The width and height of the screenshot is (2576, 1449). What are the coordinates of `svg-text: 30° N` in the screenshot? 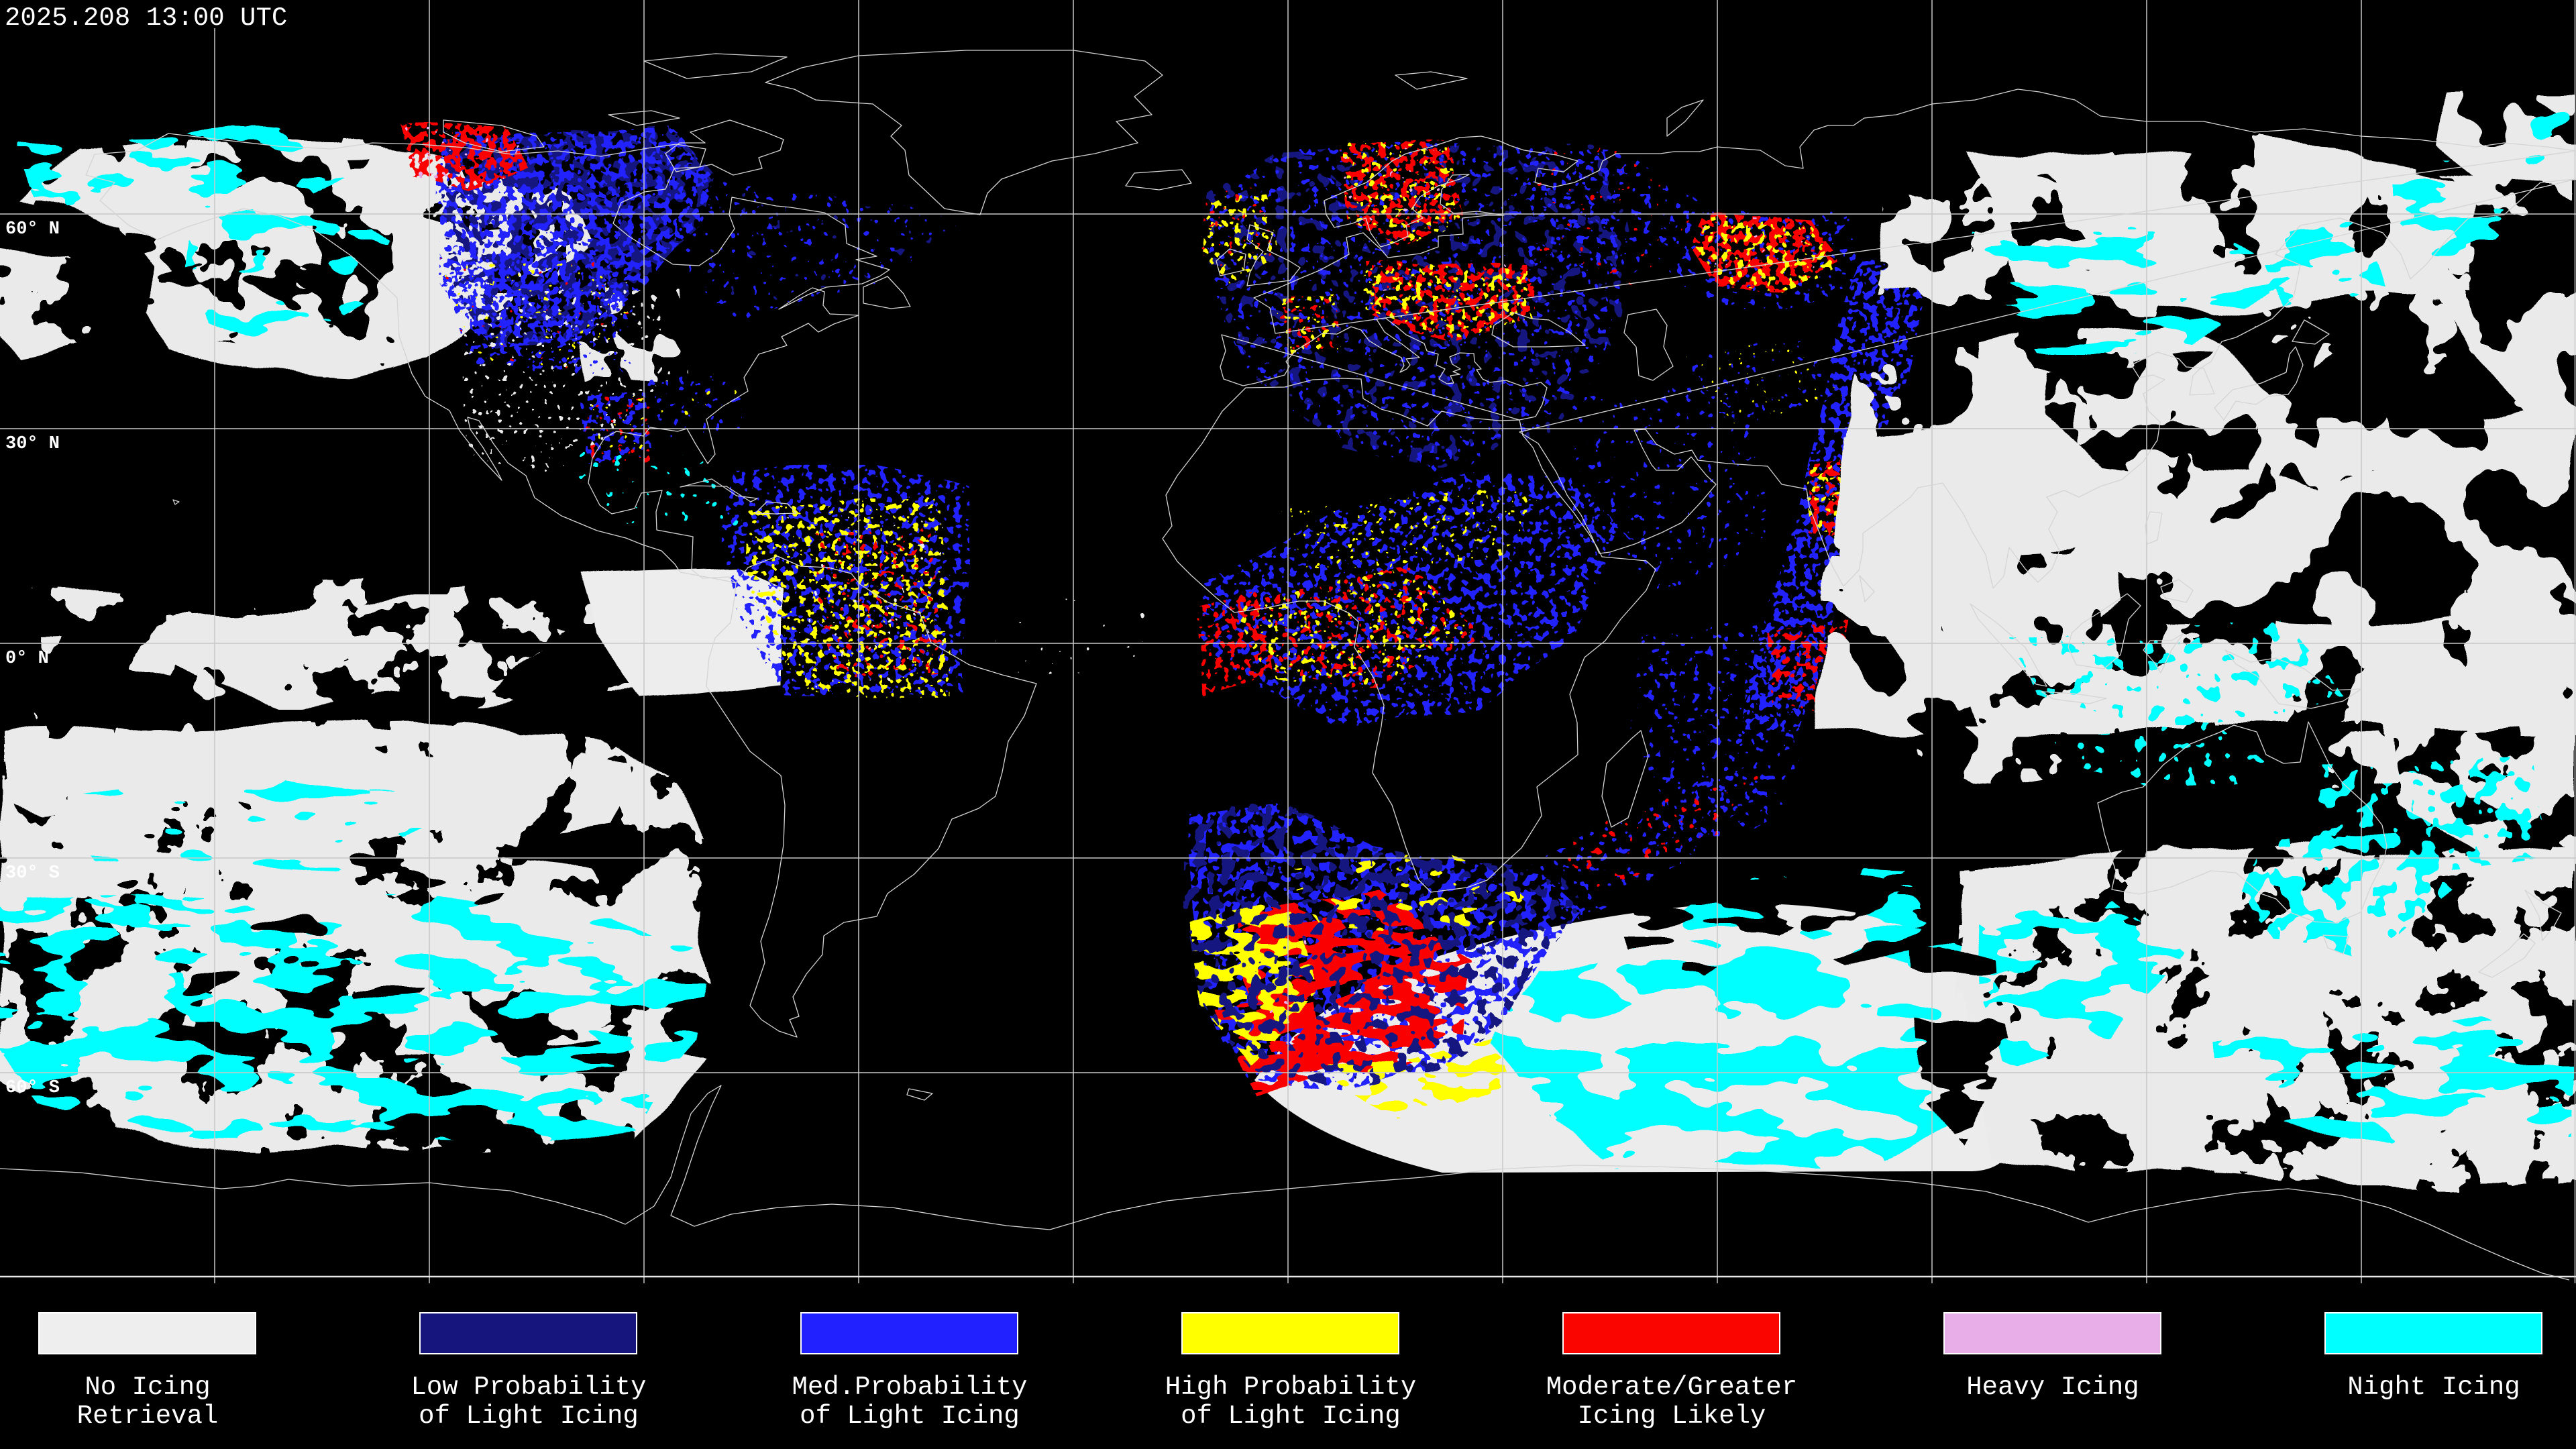 It's located at (32, 444).